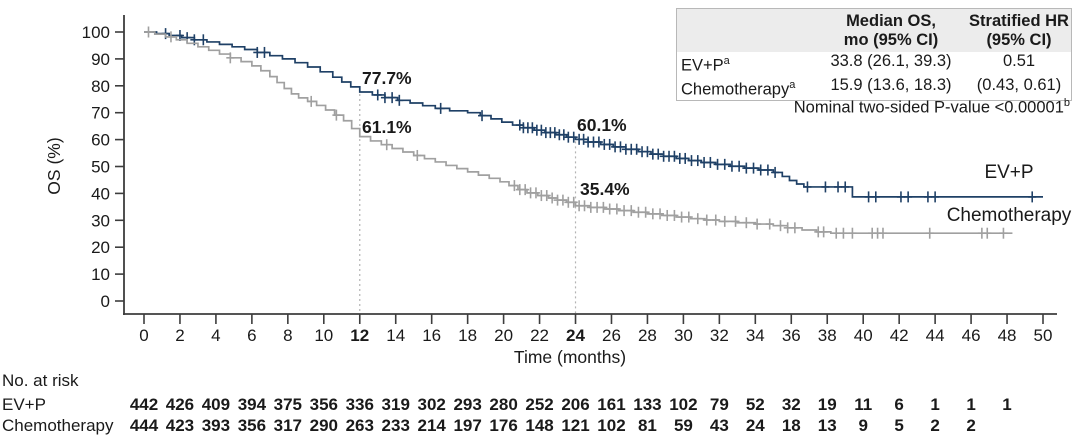 The height and width of the screenshot is (439, 1080). I want to click on risk-count: 442, so click(144, 404).